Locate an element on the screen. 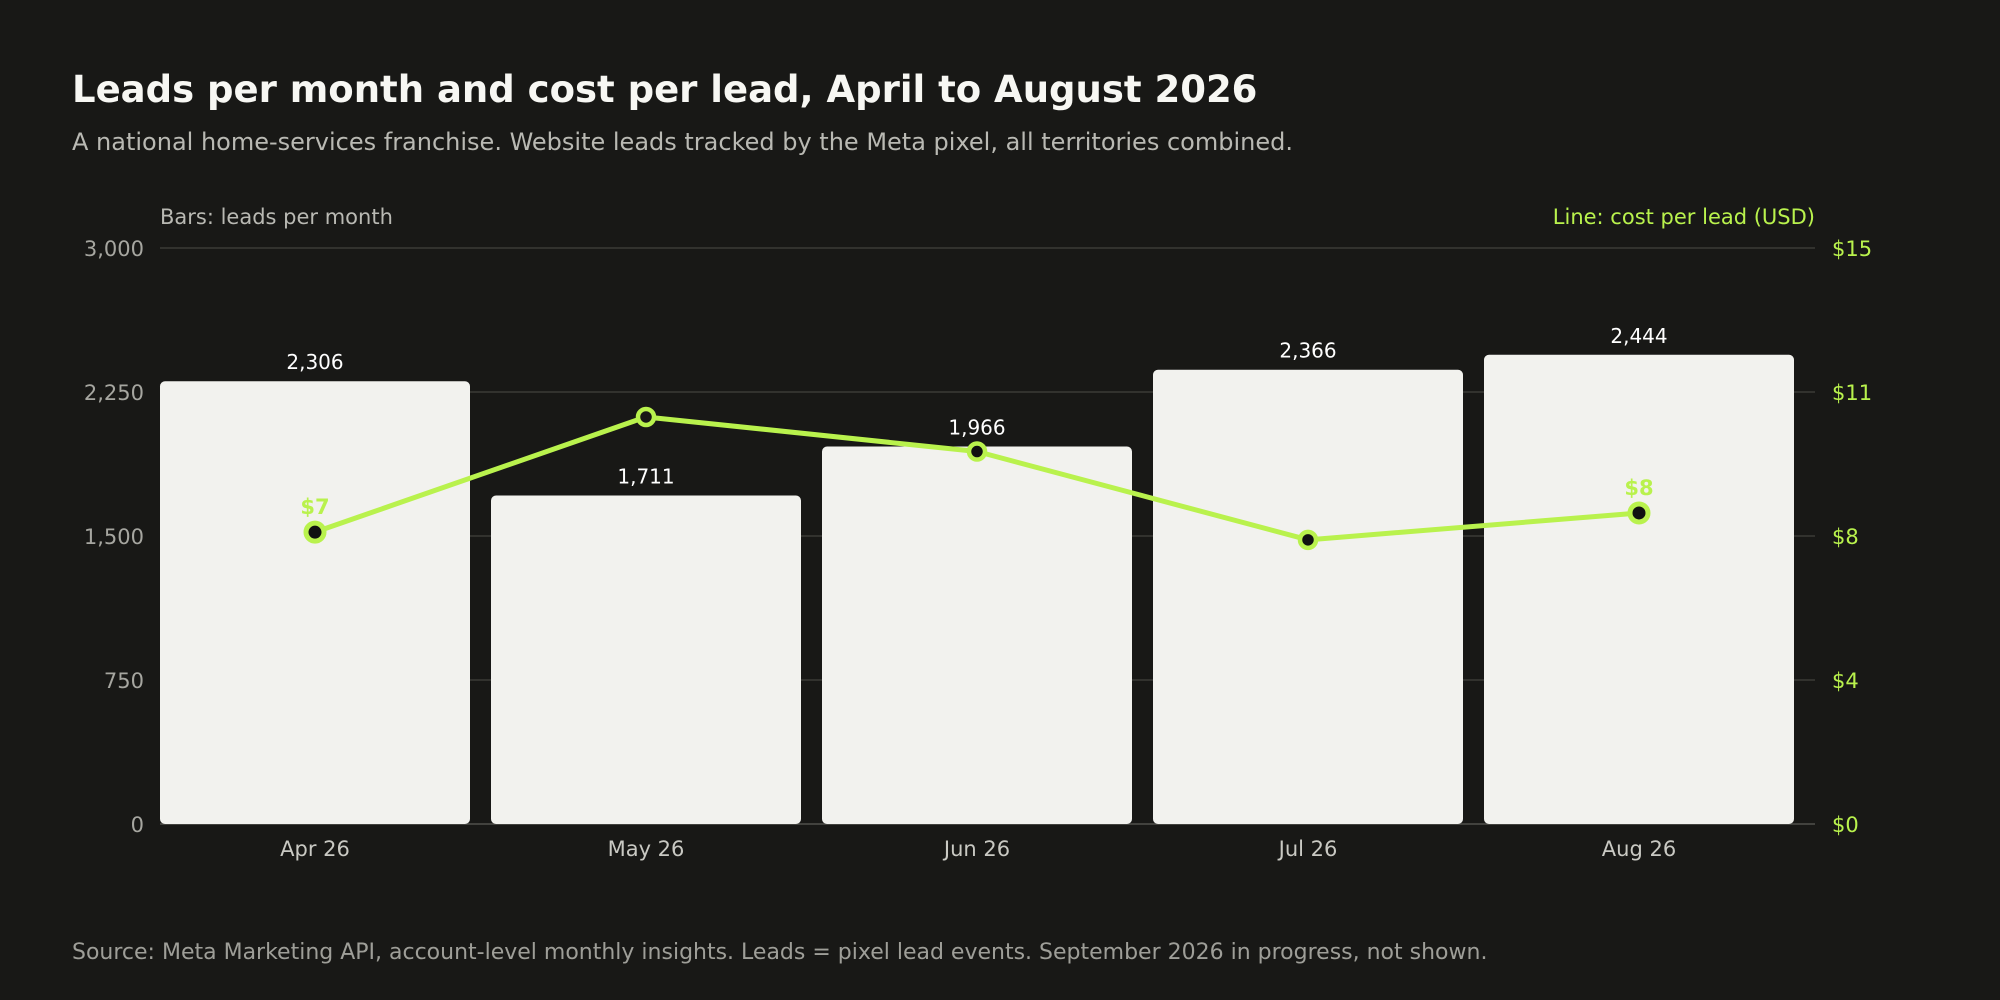  bar-value-labels: 2,306 1,711 1,966 2,366 2,444 is located at coordinates (976, 406).